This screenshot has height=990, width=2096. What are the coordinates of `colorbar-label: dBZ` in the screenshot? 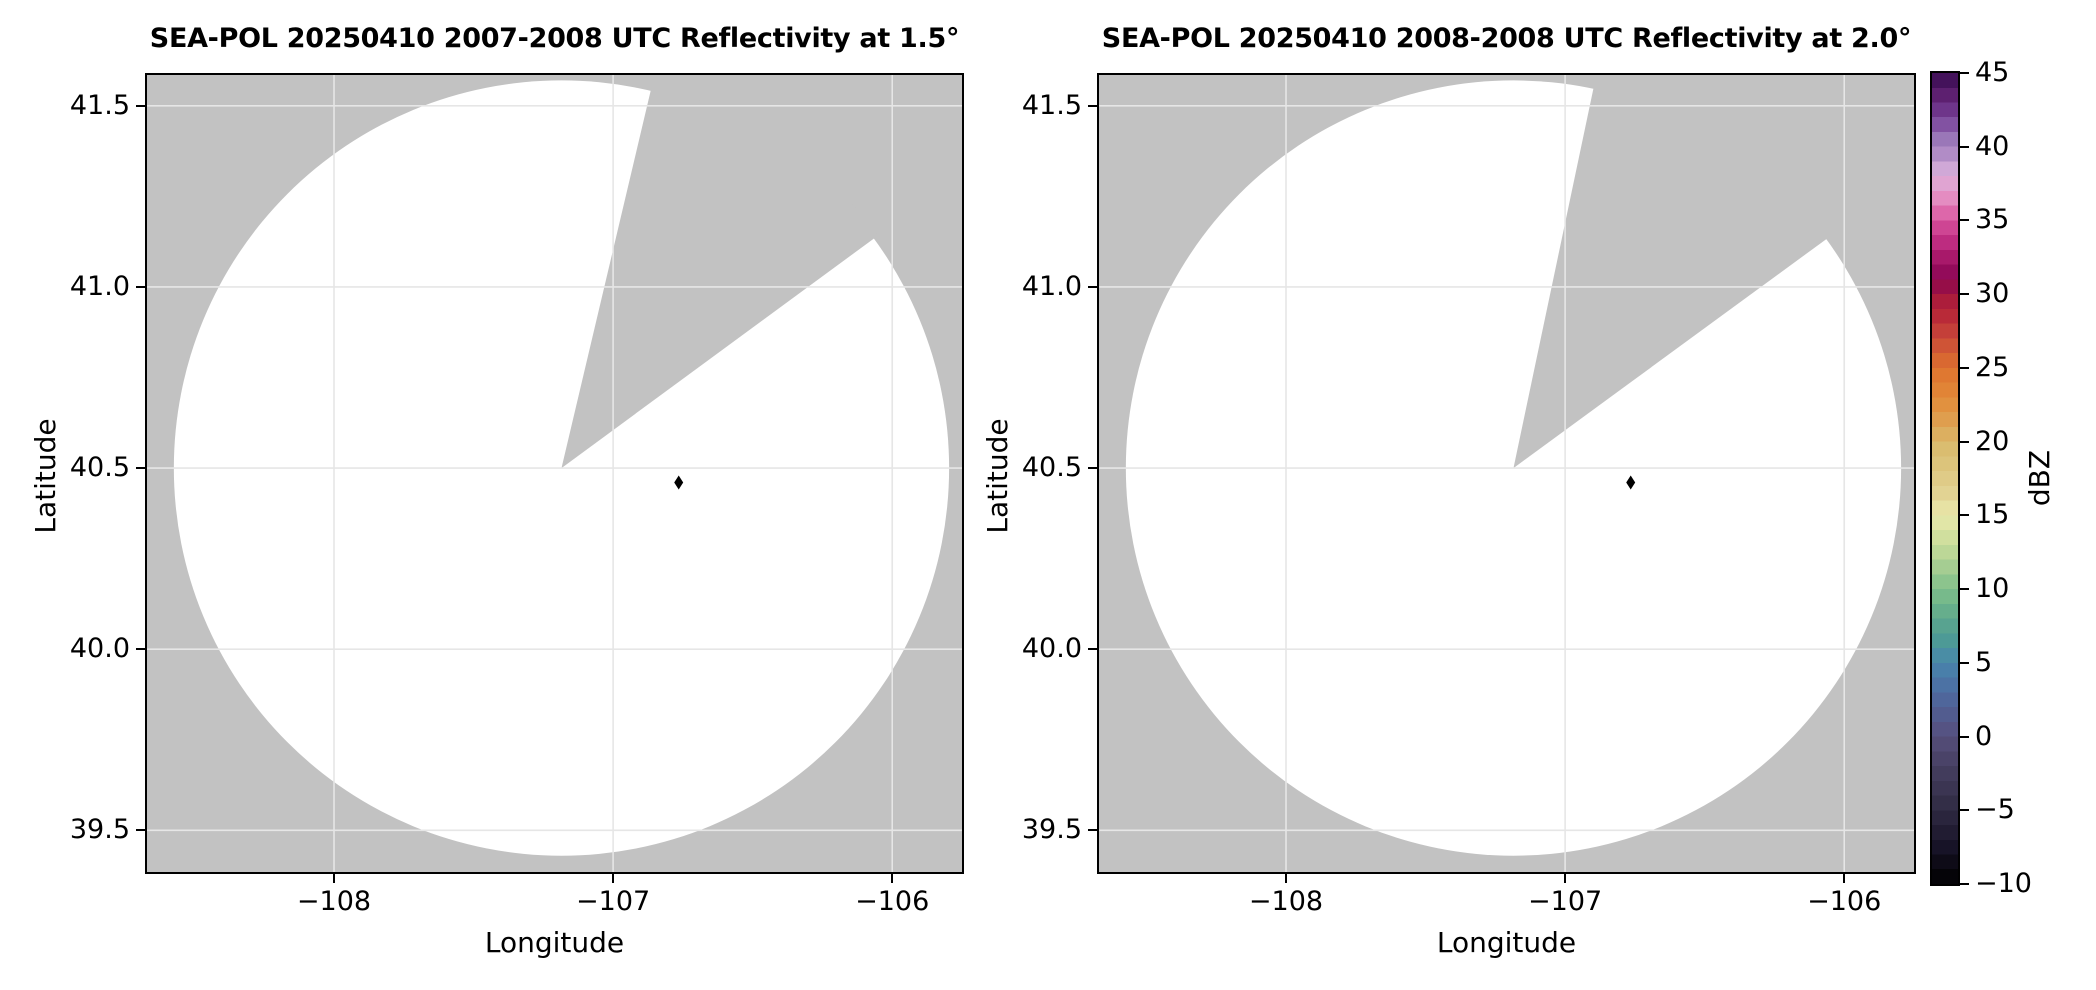 It's located at (2039, 478).